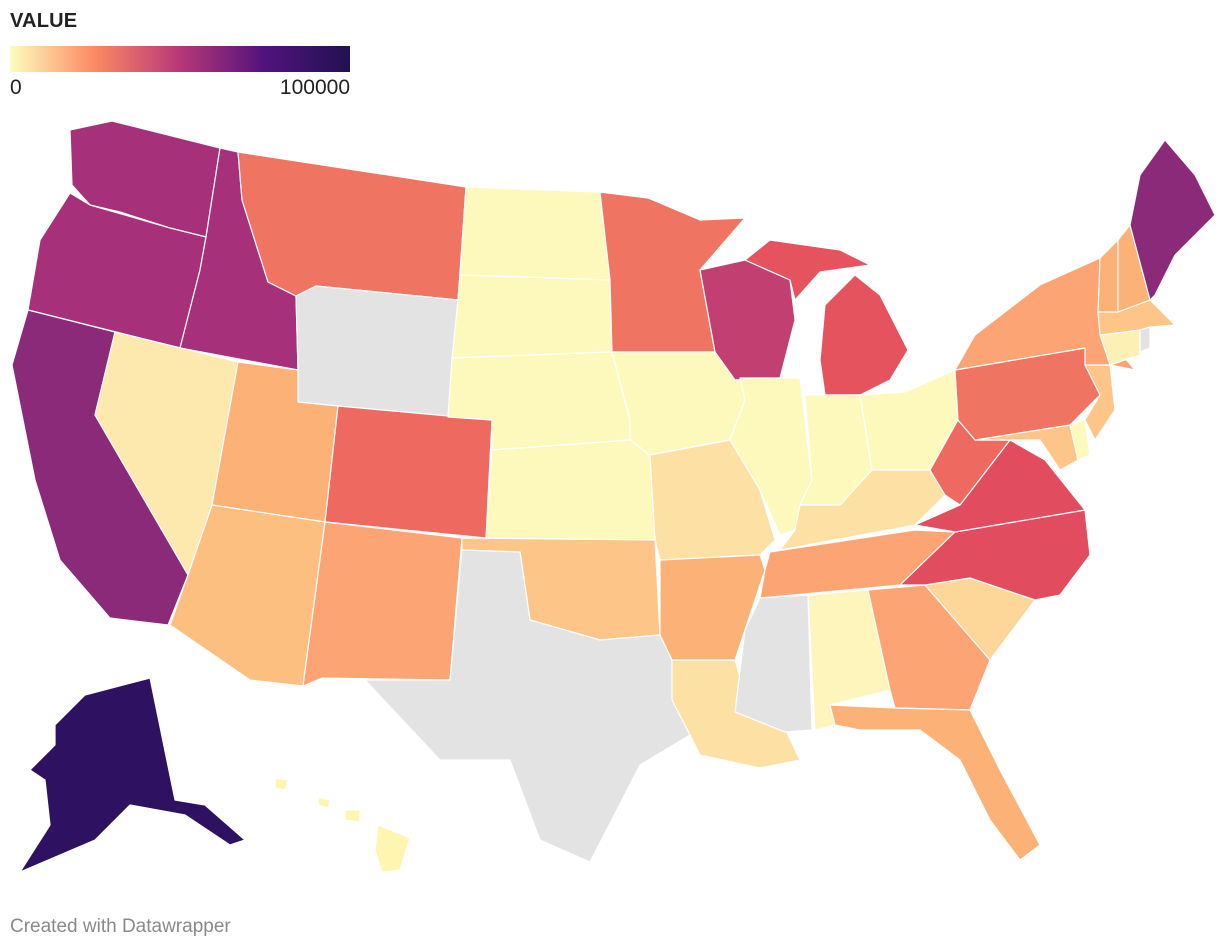 The width and height of the screenshot is (1220, 952). Describe the element at coordinates (935, 782) in the screenshot. I see `state-FL` at that location.